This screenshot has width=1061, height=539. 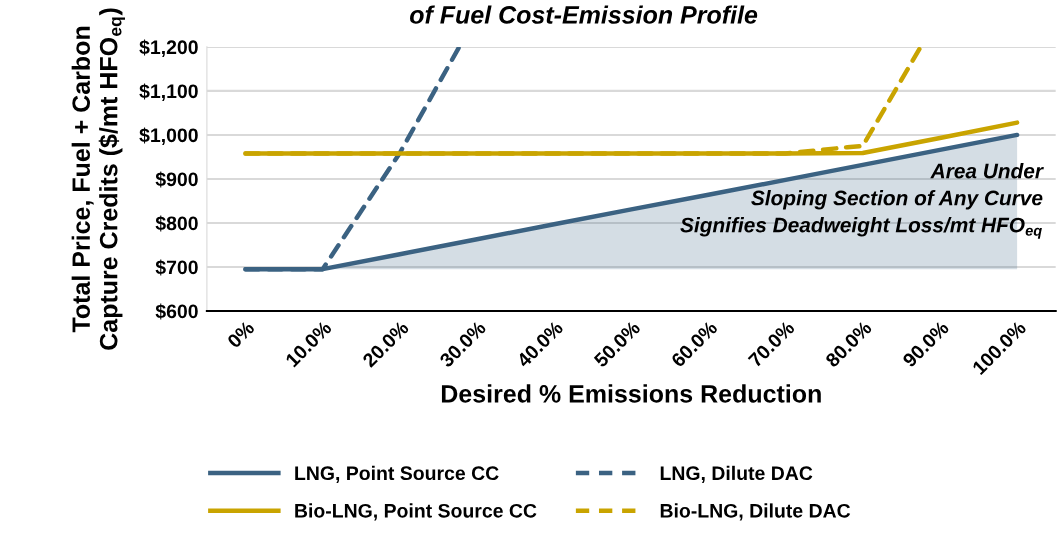 What do you see at coordinates (176, 223) in the screenshot?
I see `y-tick-label: $800` at bounding box center [176, 223].